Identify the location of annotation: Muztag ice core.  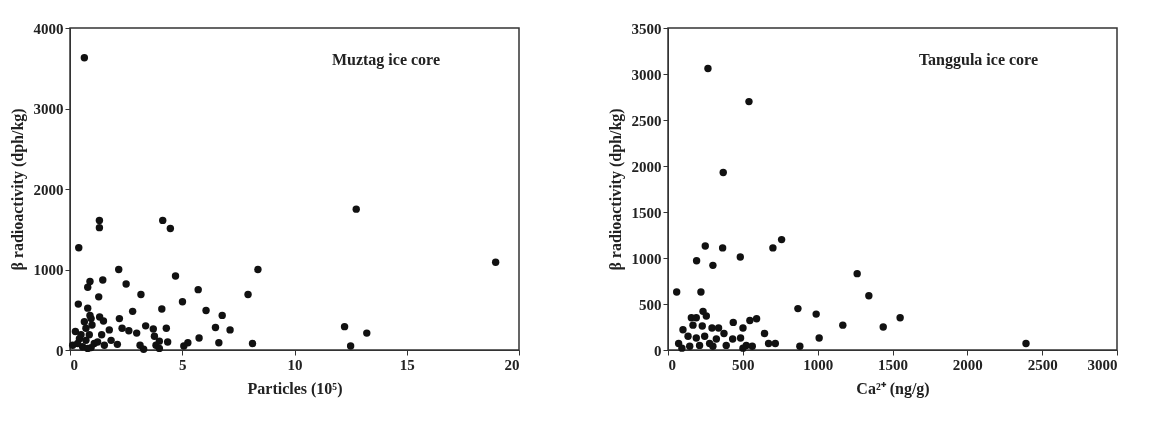
(385, 60).